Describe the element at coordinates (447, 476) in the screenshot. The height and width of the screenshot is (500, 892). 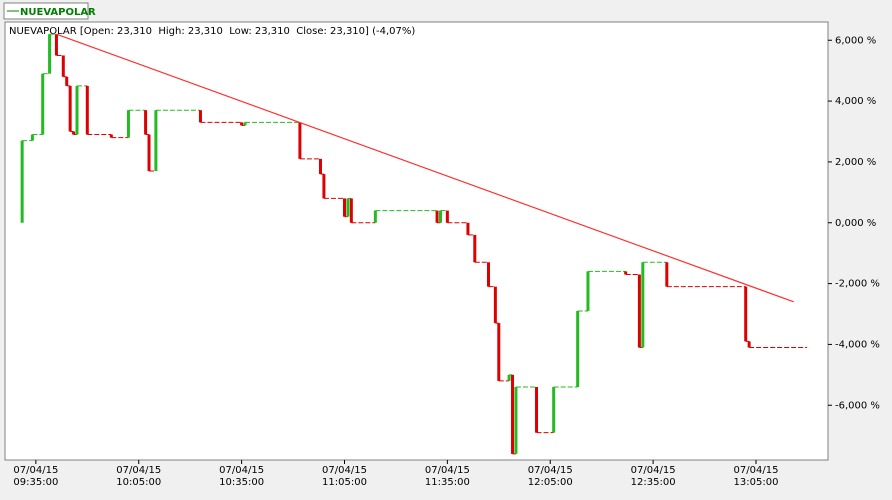
I see `x-tick-label: 07/04/15 11:35:00` at that location.